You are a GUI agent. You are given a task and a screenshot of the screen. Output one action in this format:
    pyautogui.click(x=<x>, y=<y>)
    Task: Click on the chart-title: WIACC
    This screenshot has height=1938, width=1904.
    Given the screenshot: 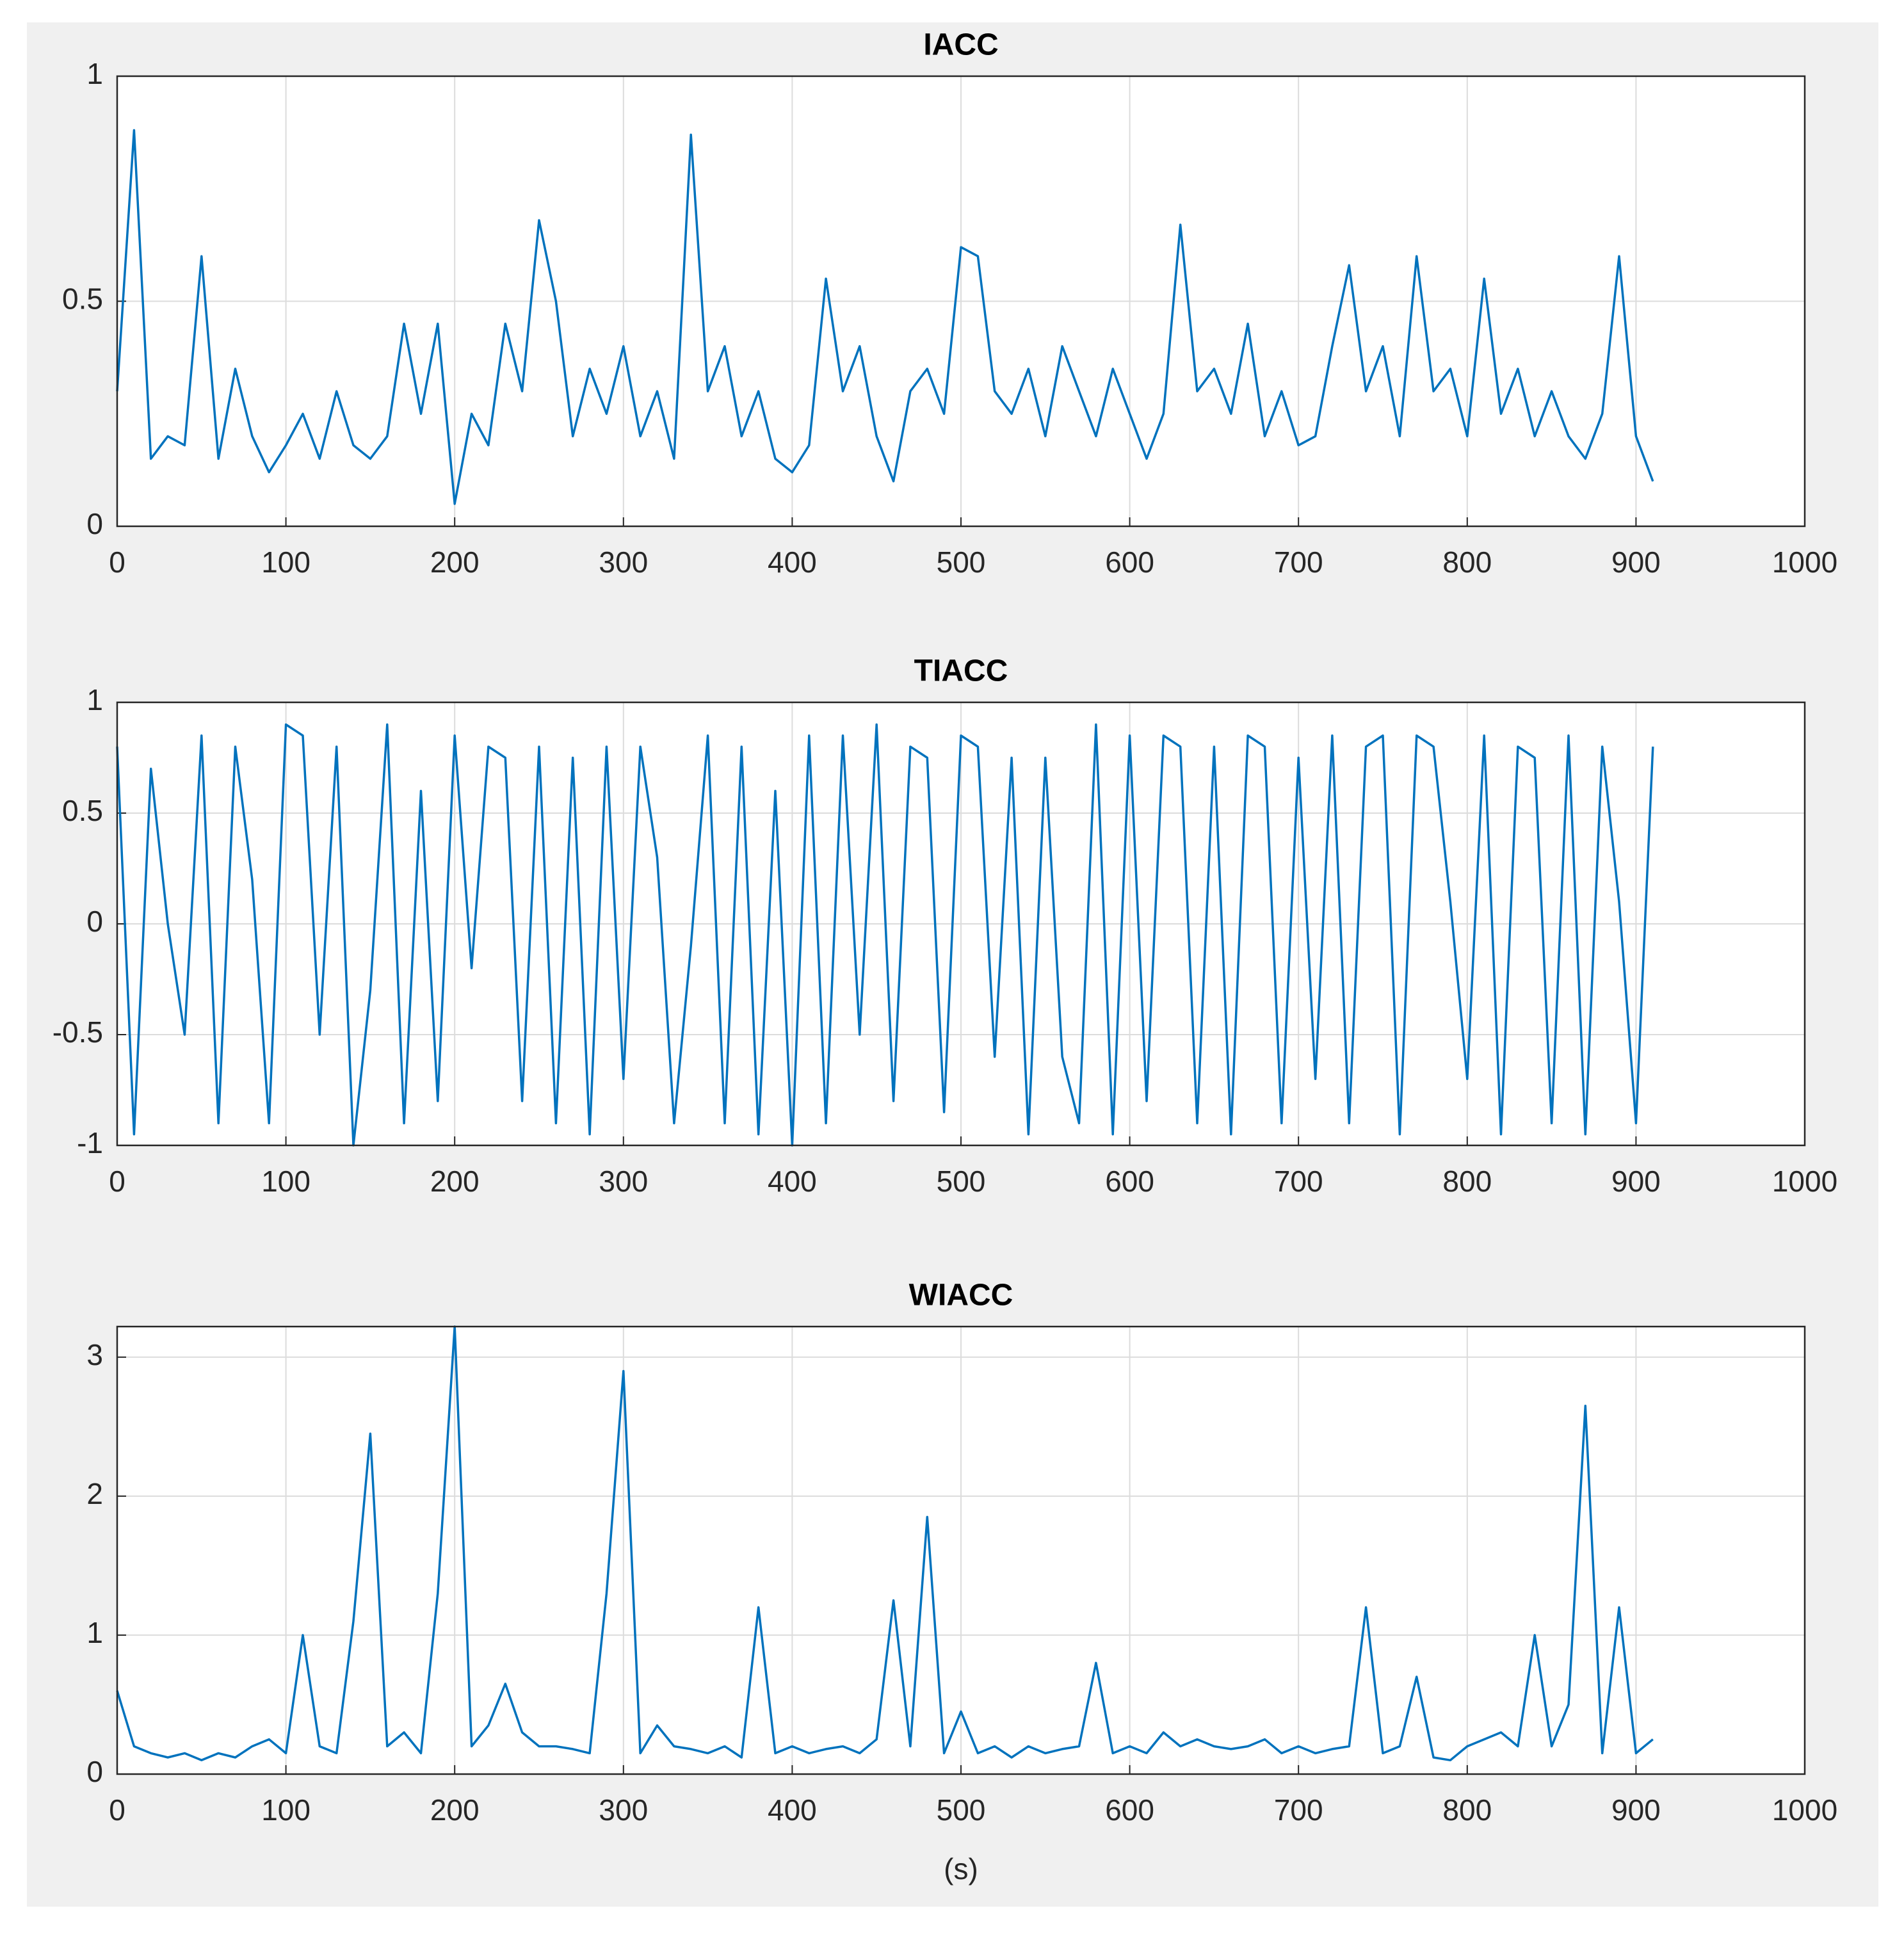 What is the action you would take?
    pyautogui.click(x=961, y=1295)
    